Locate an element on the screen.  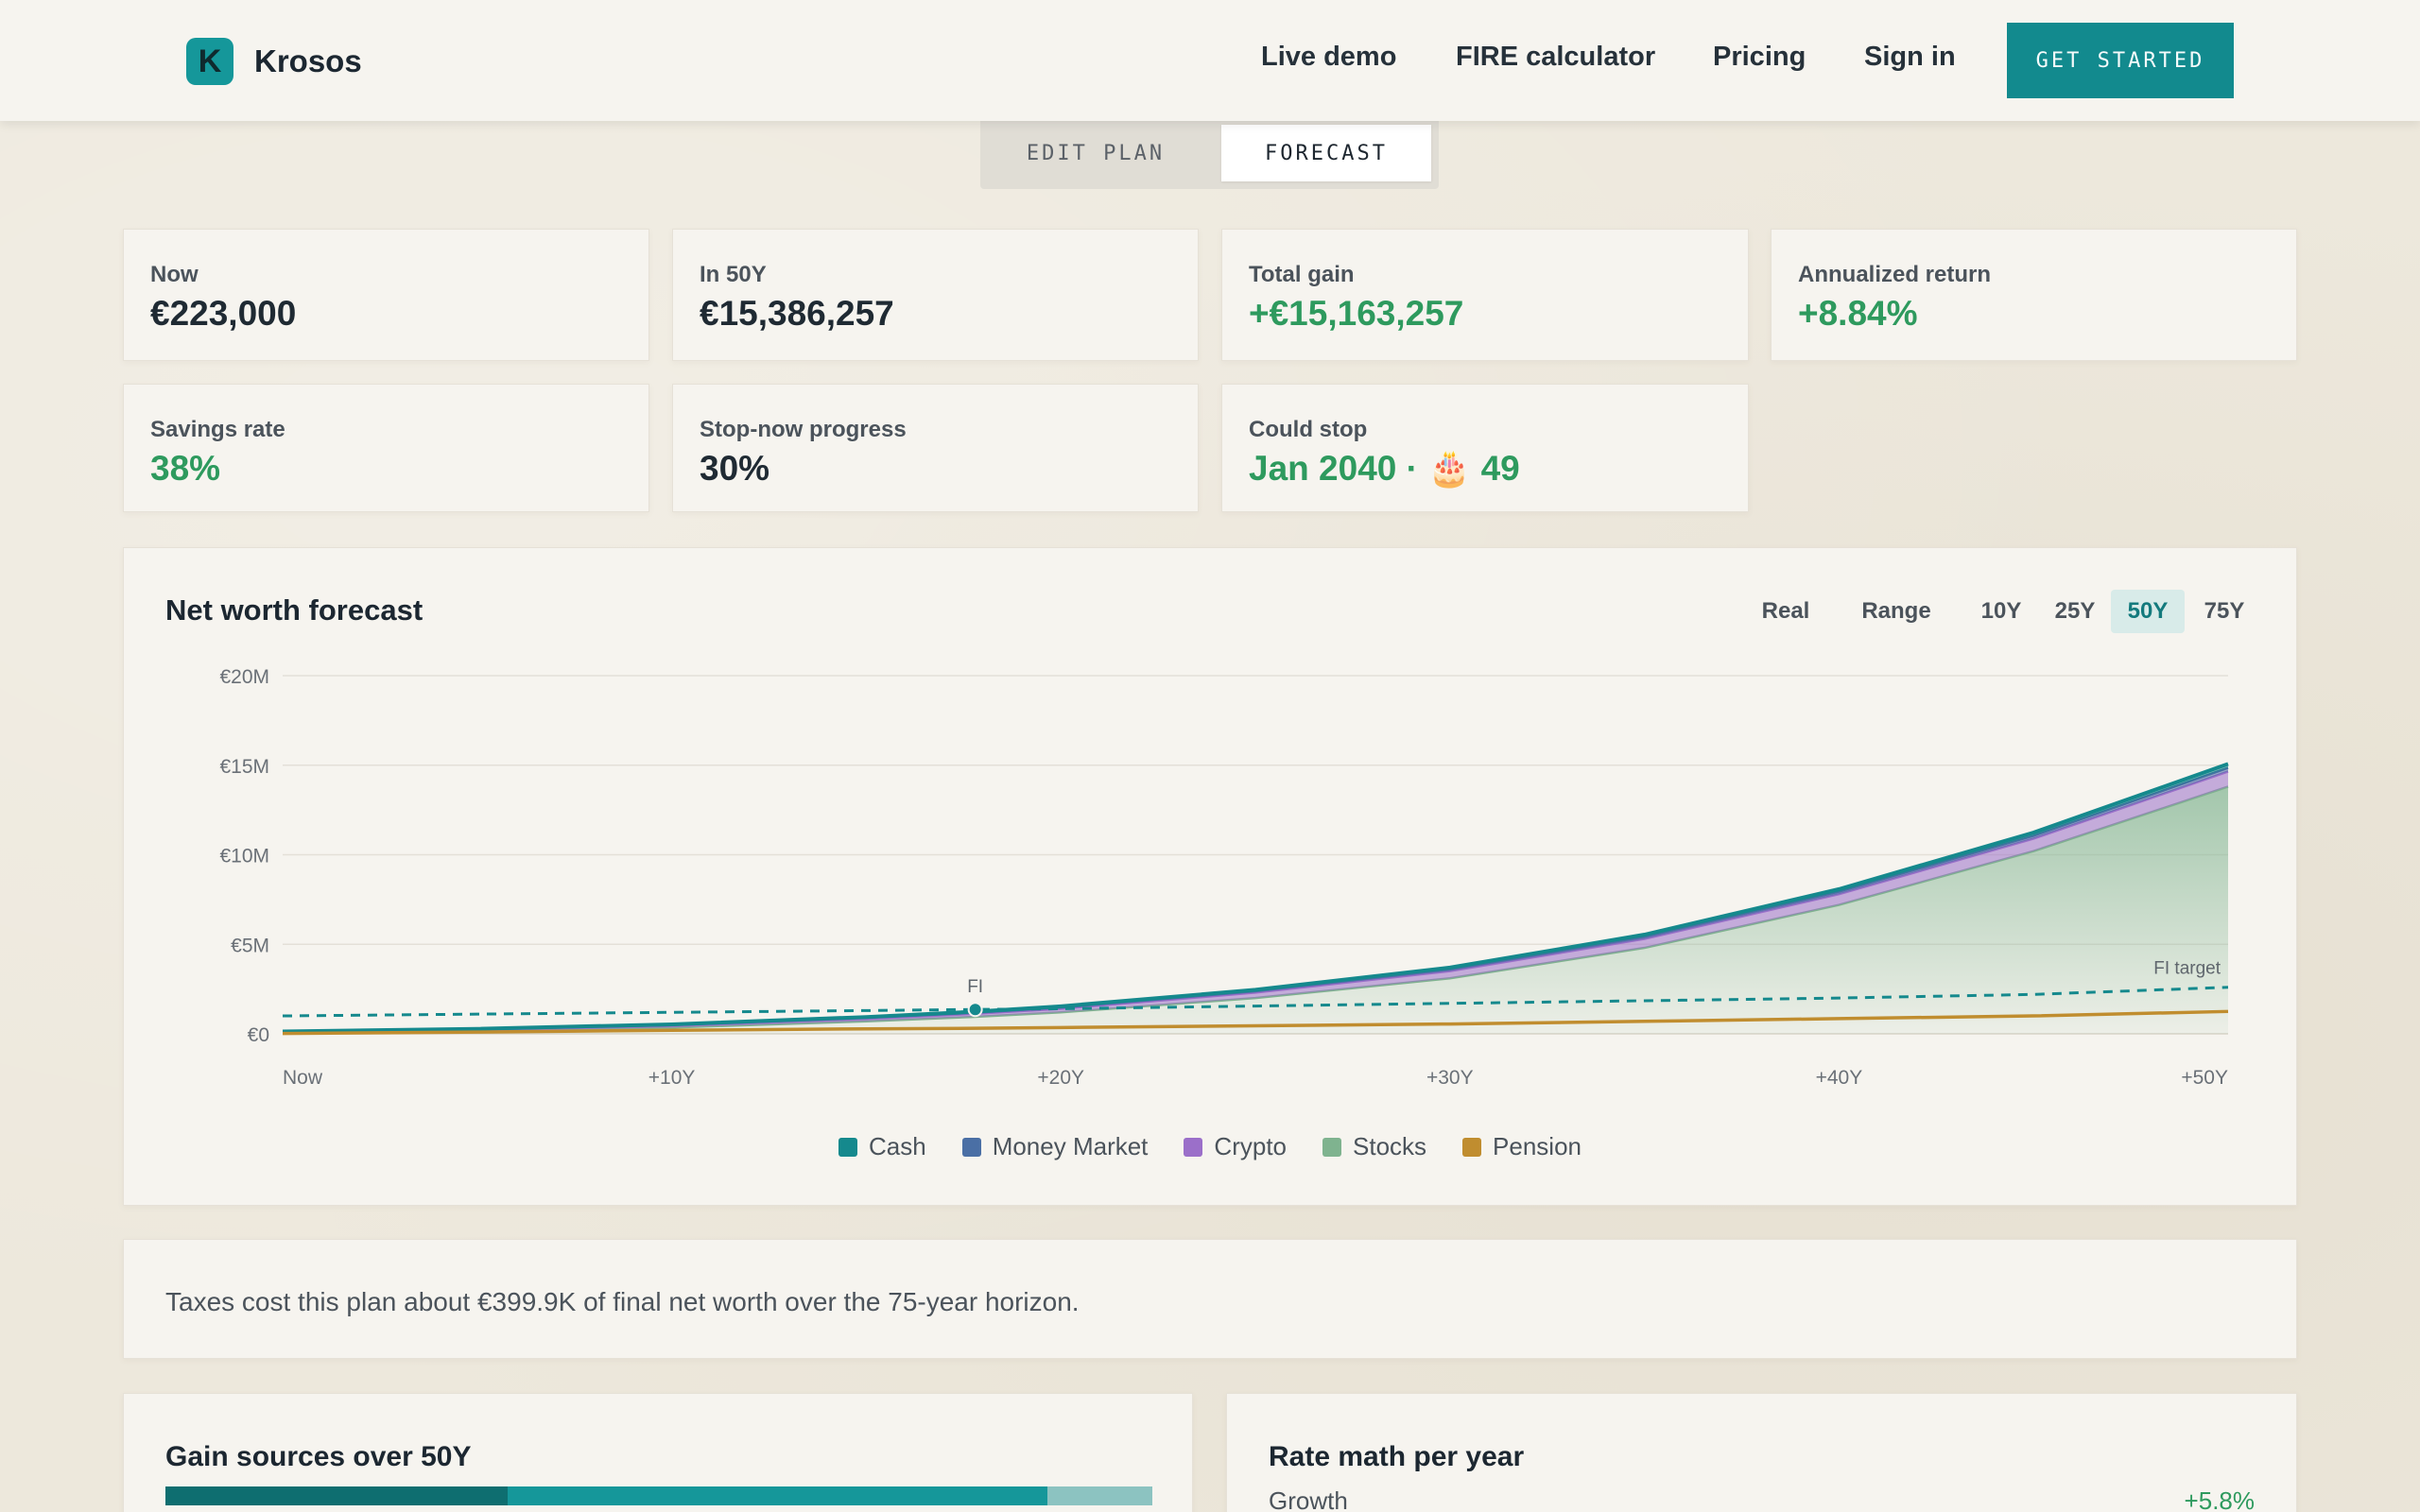
stat-value: €223,000 is located at coordinates (223, 313).